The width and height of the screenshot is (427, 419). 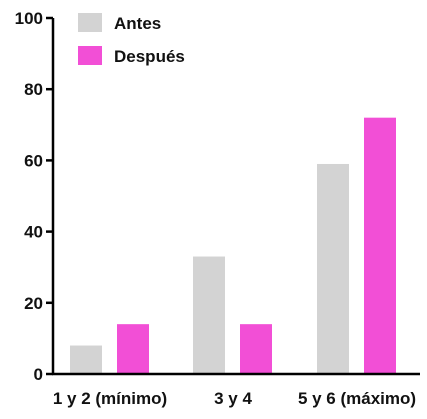 What do you see at coordinates (33, 160) in the screenshot?
I see `y-tick-label: 60` at bounding box center [33, 160].